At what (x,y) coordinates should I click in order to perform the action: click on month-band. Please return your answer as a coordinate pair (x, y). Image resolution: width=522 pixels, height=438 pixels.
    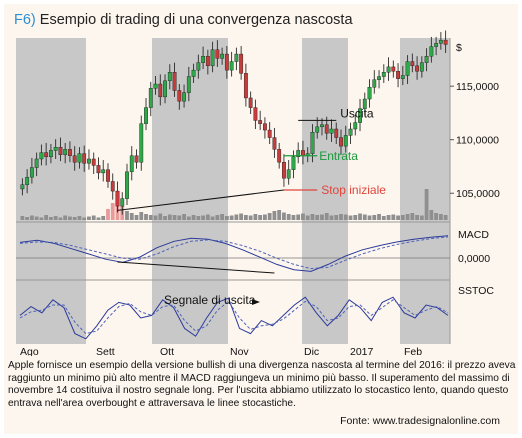
    Looking at the image, I should click on (51, 191).